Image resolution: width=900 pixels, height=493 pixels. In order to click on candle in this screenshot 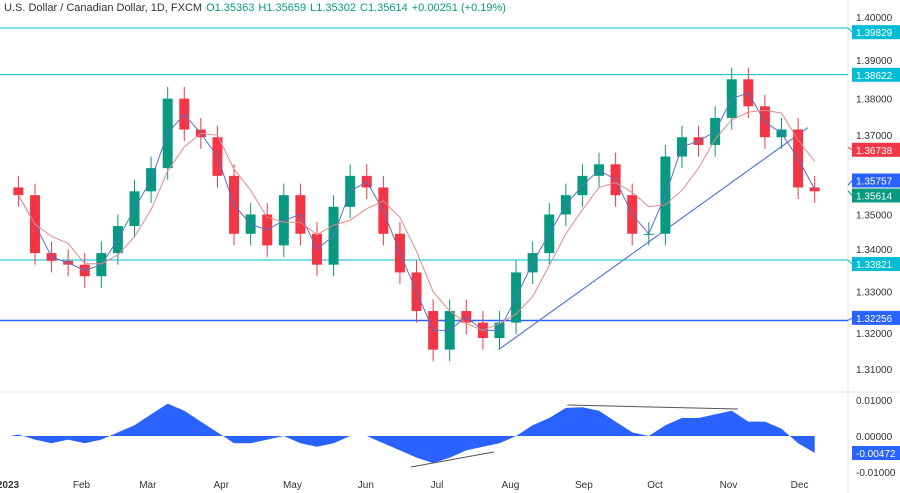, I will do `click(18, 191)`.